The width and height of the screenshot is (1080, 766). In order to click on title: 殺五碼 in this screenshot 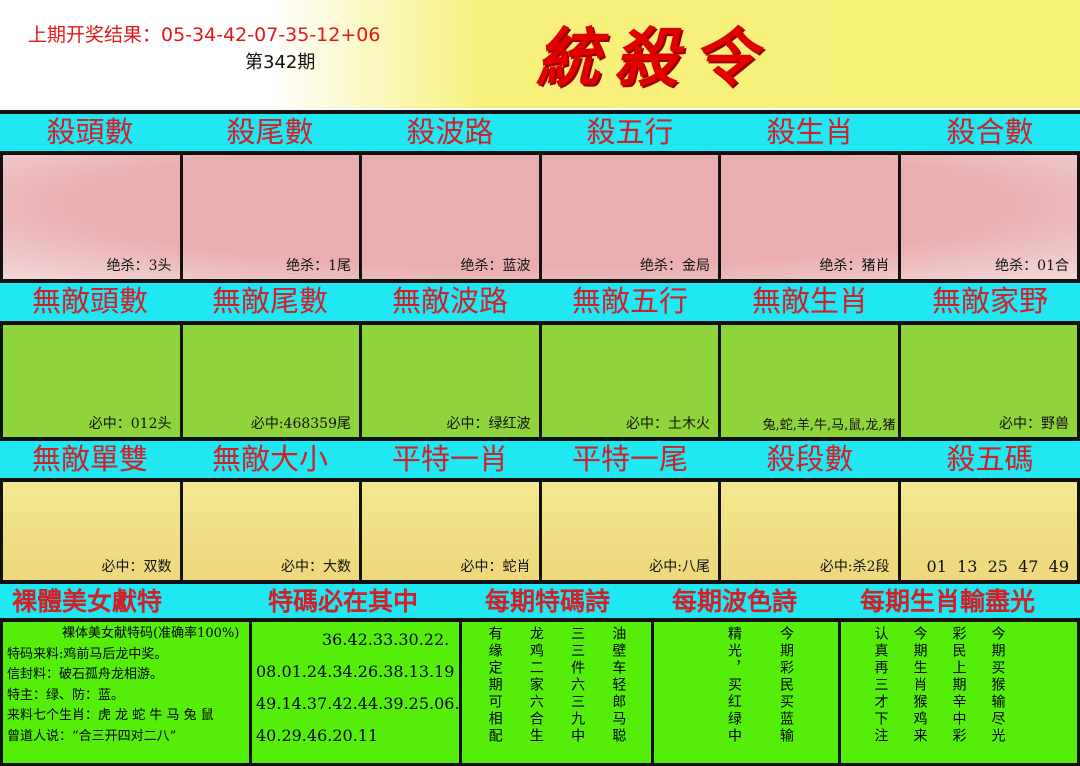, I will do `click(990, 459)`.